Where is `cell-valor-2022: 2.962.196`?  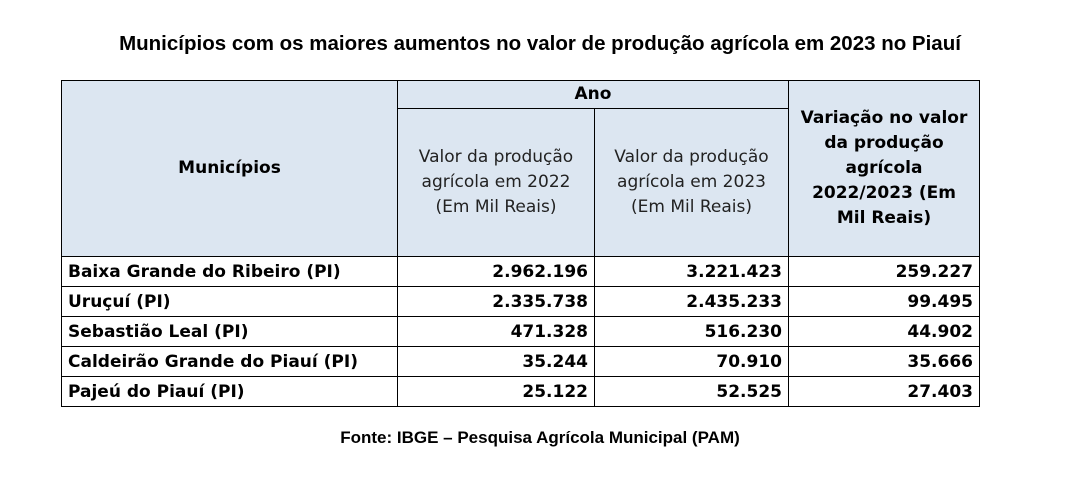 cell-valor-2022: 2.962.196 is located at coordinates (496, 271).